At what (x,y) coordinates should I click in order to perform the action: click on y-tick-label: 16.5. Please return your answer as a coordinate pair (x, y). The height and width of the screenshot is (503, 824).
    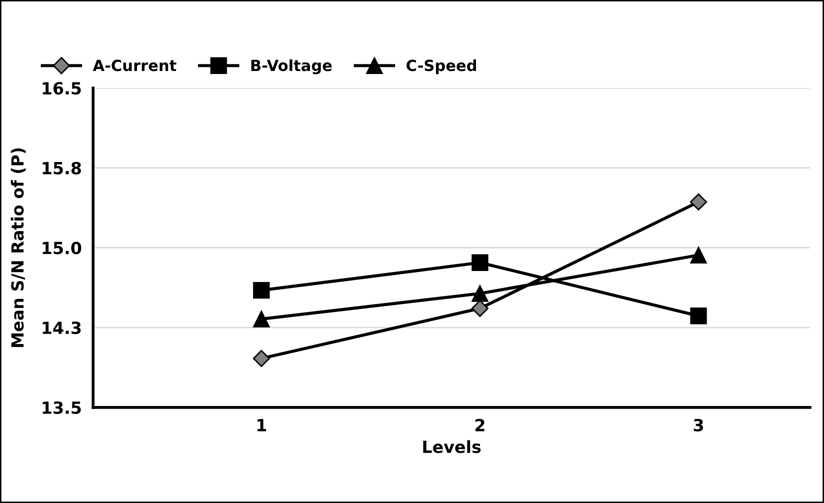
    Looking at the image, I should click on (61, 88).